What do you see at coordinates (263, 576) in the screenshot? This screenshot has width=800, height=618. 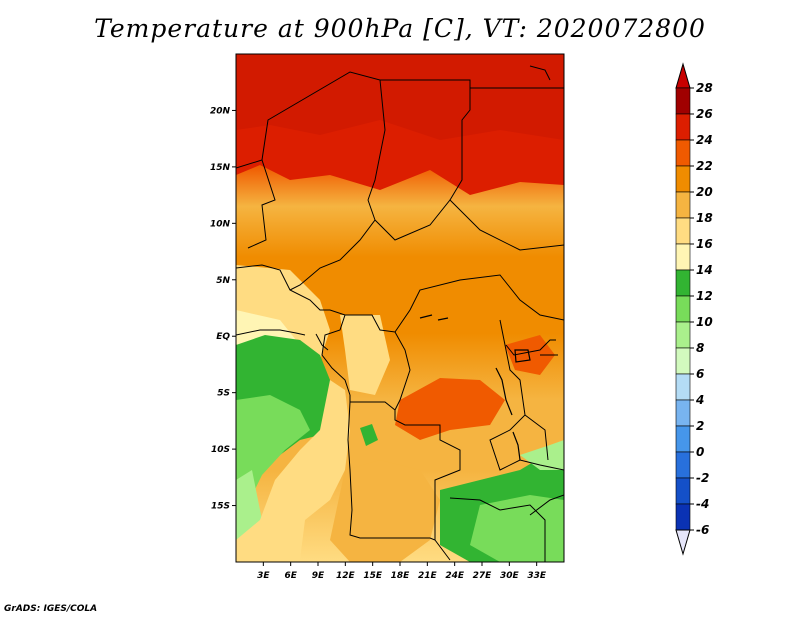 I see `lon-tick-label: 3E` at bounding box center [263, 576].